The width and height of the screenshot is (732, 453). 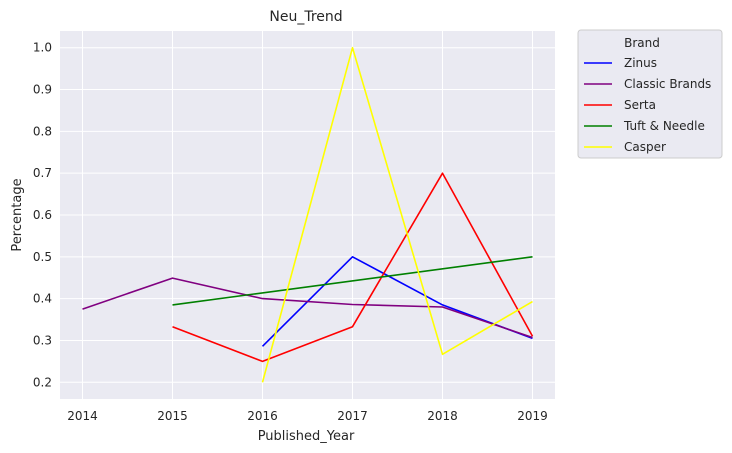 What do you see at coordinates (307, 416) in the screenshot?
I see `x-axis-ticks: 2014 2015 2016 2017 2018 2019` at bounding box center [307, 416].